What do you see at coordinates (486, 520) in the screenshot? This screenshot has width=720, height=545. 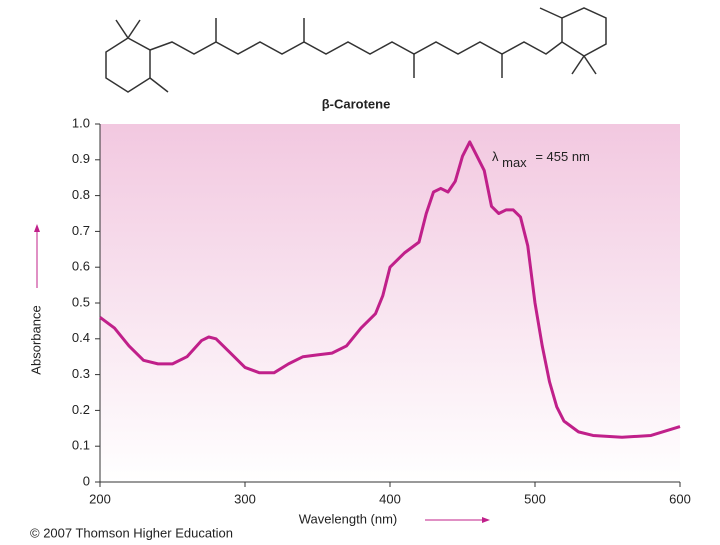 I see `x-arrow-head` at bounding box center [486, 520].